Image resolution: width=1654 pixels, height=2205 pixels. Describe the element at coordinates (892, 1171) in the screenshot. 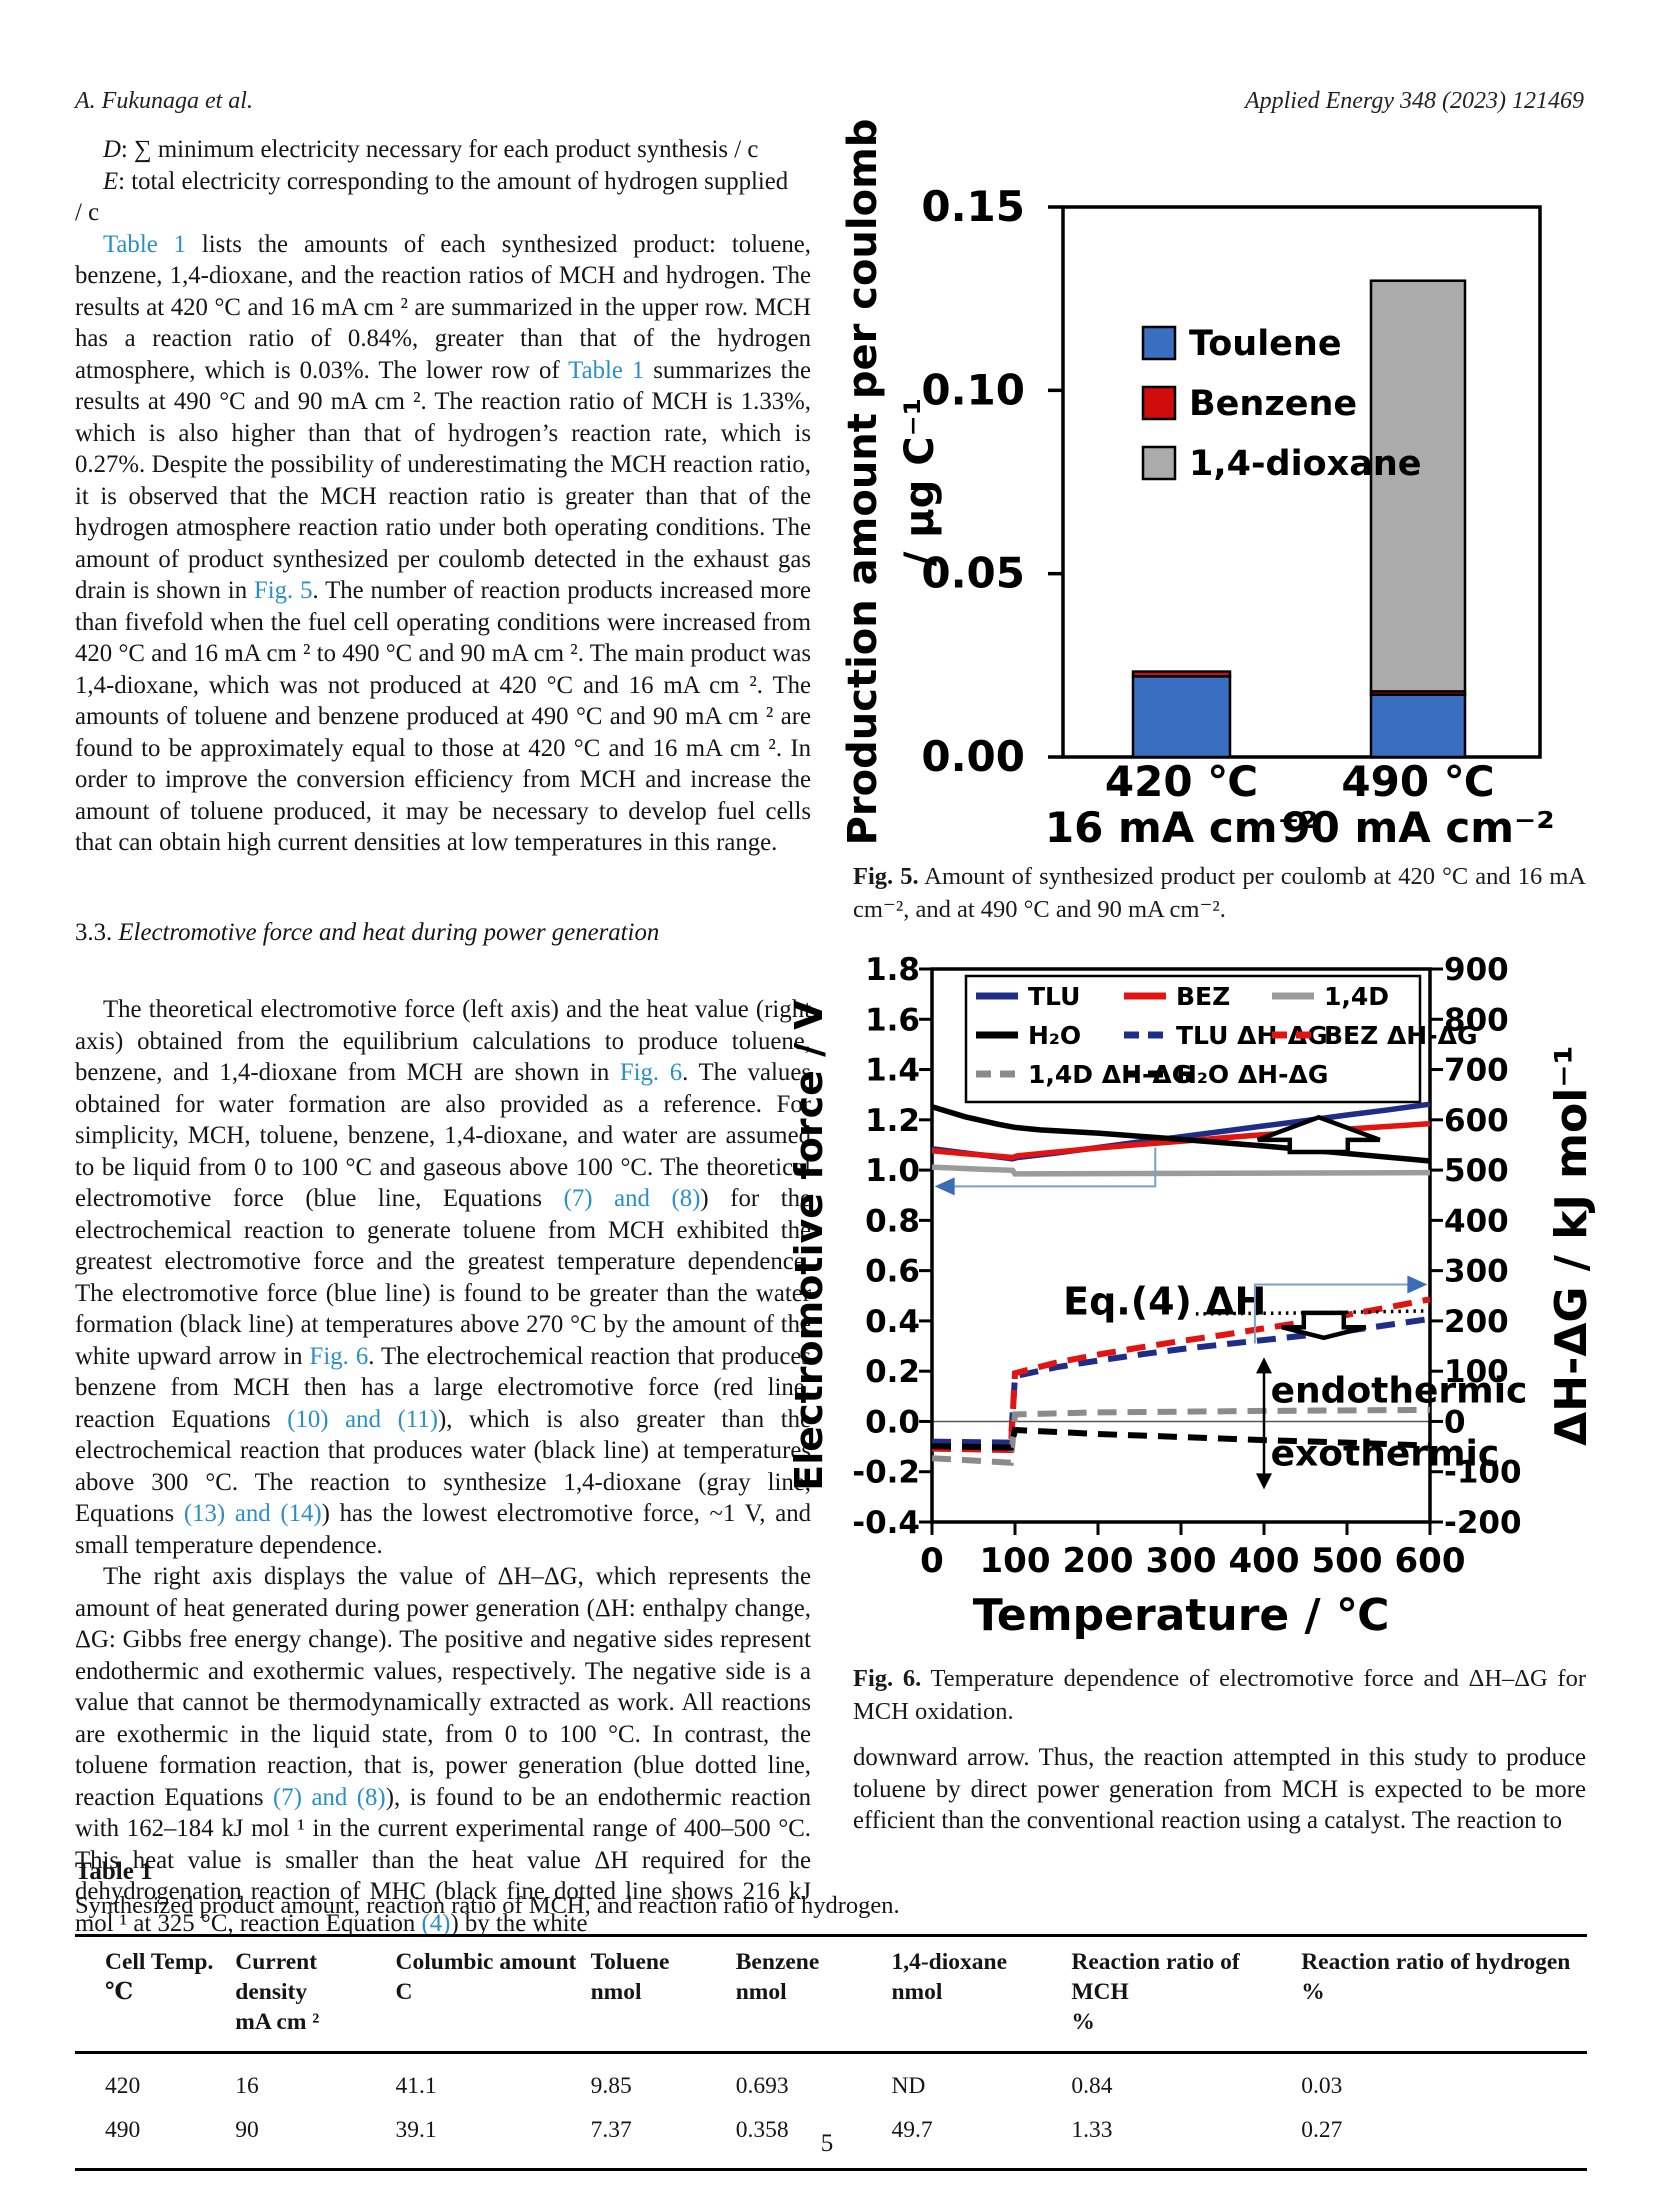

I see `svg-text: 1.0` at that location.